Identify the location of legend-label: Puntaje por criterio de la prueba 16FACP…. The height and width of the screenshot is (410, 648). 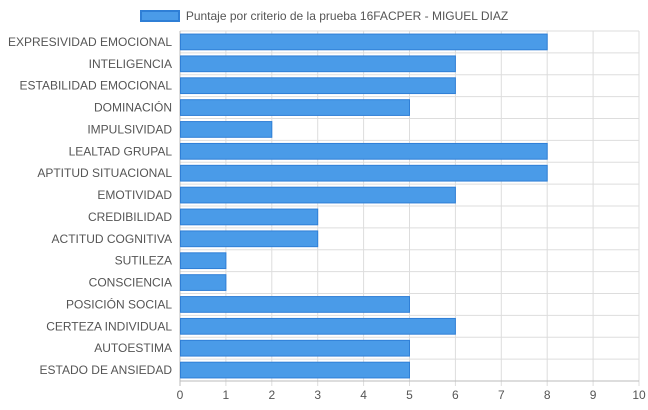
(347, 16).